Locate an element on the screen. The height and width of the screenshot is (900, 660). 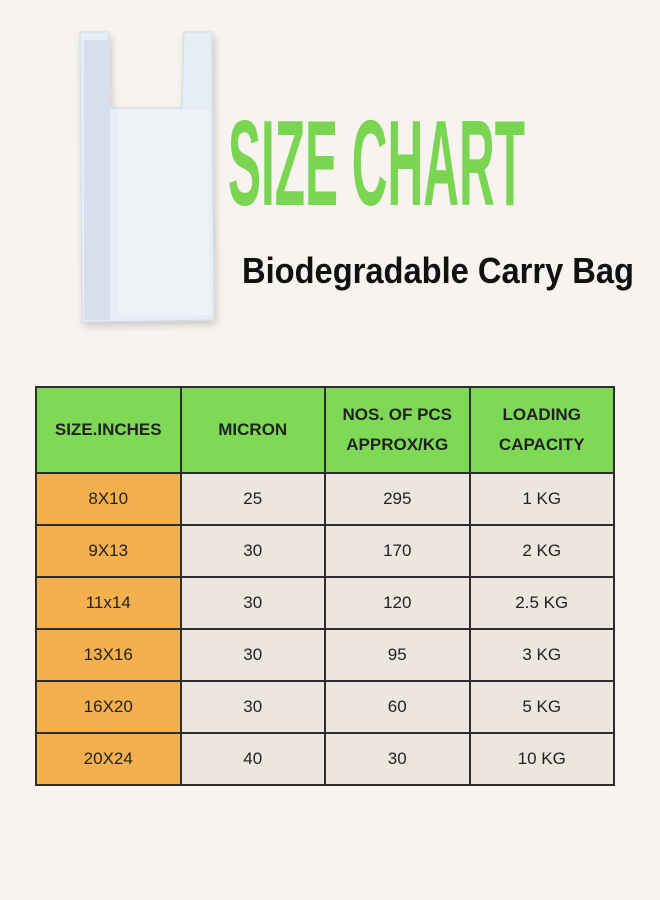
table-row: 9X13 30 170 2 KG is located at coordinates (325, 551).